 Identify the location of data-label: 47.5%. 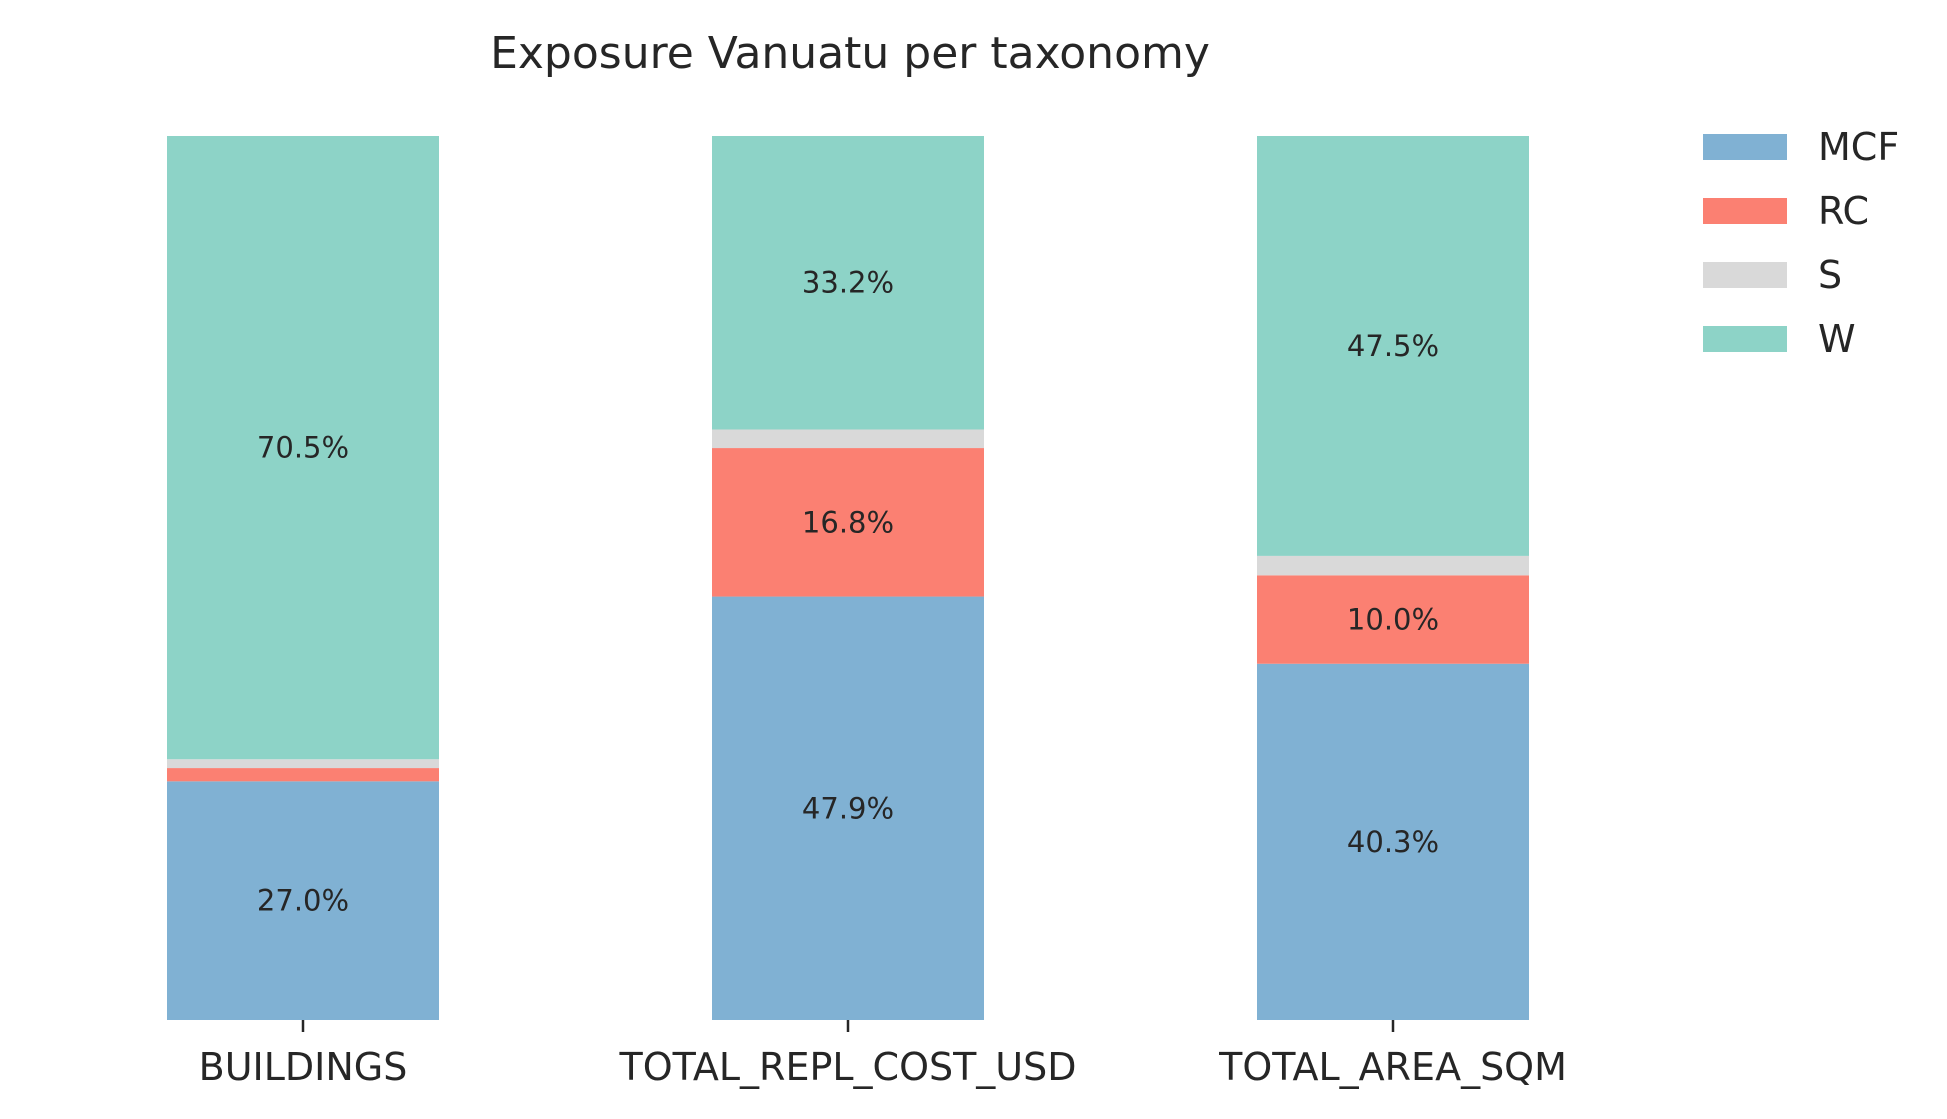
(1393, 346).